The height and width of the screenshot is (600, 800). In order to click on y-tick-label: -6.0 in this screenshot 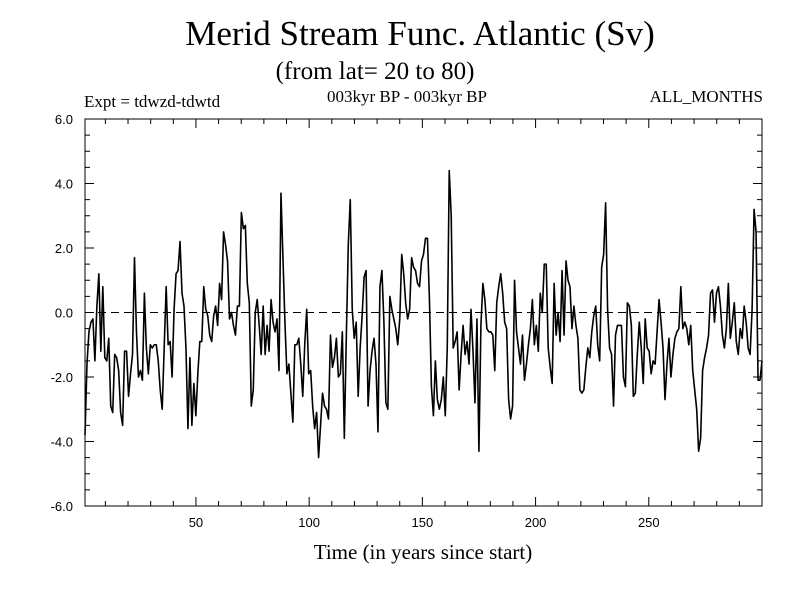, I will do `click(62, 506)`.